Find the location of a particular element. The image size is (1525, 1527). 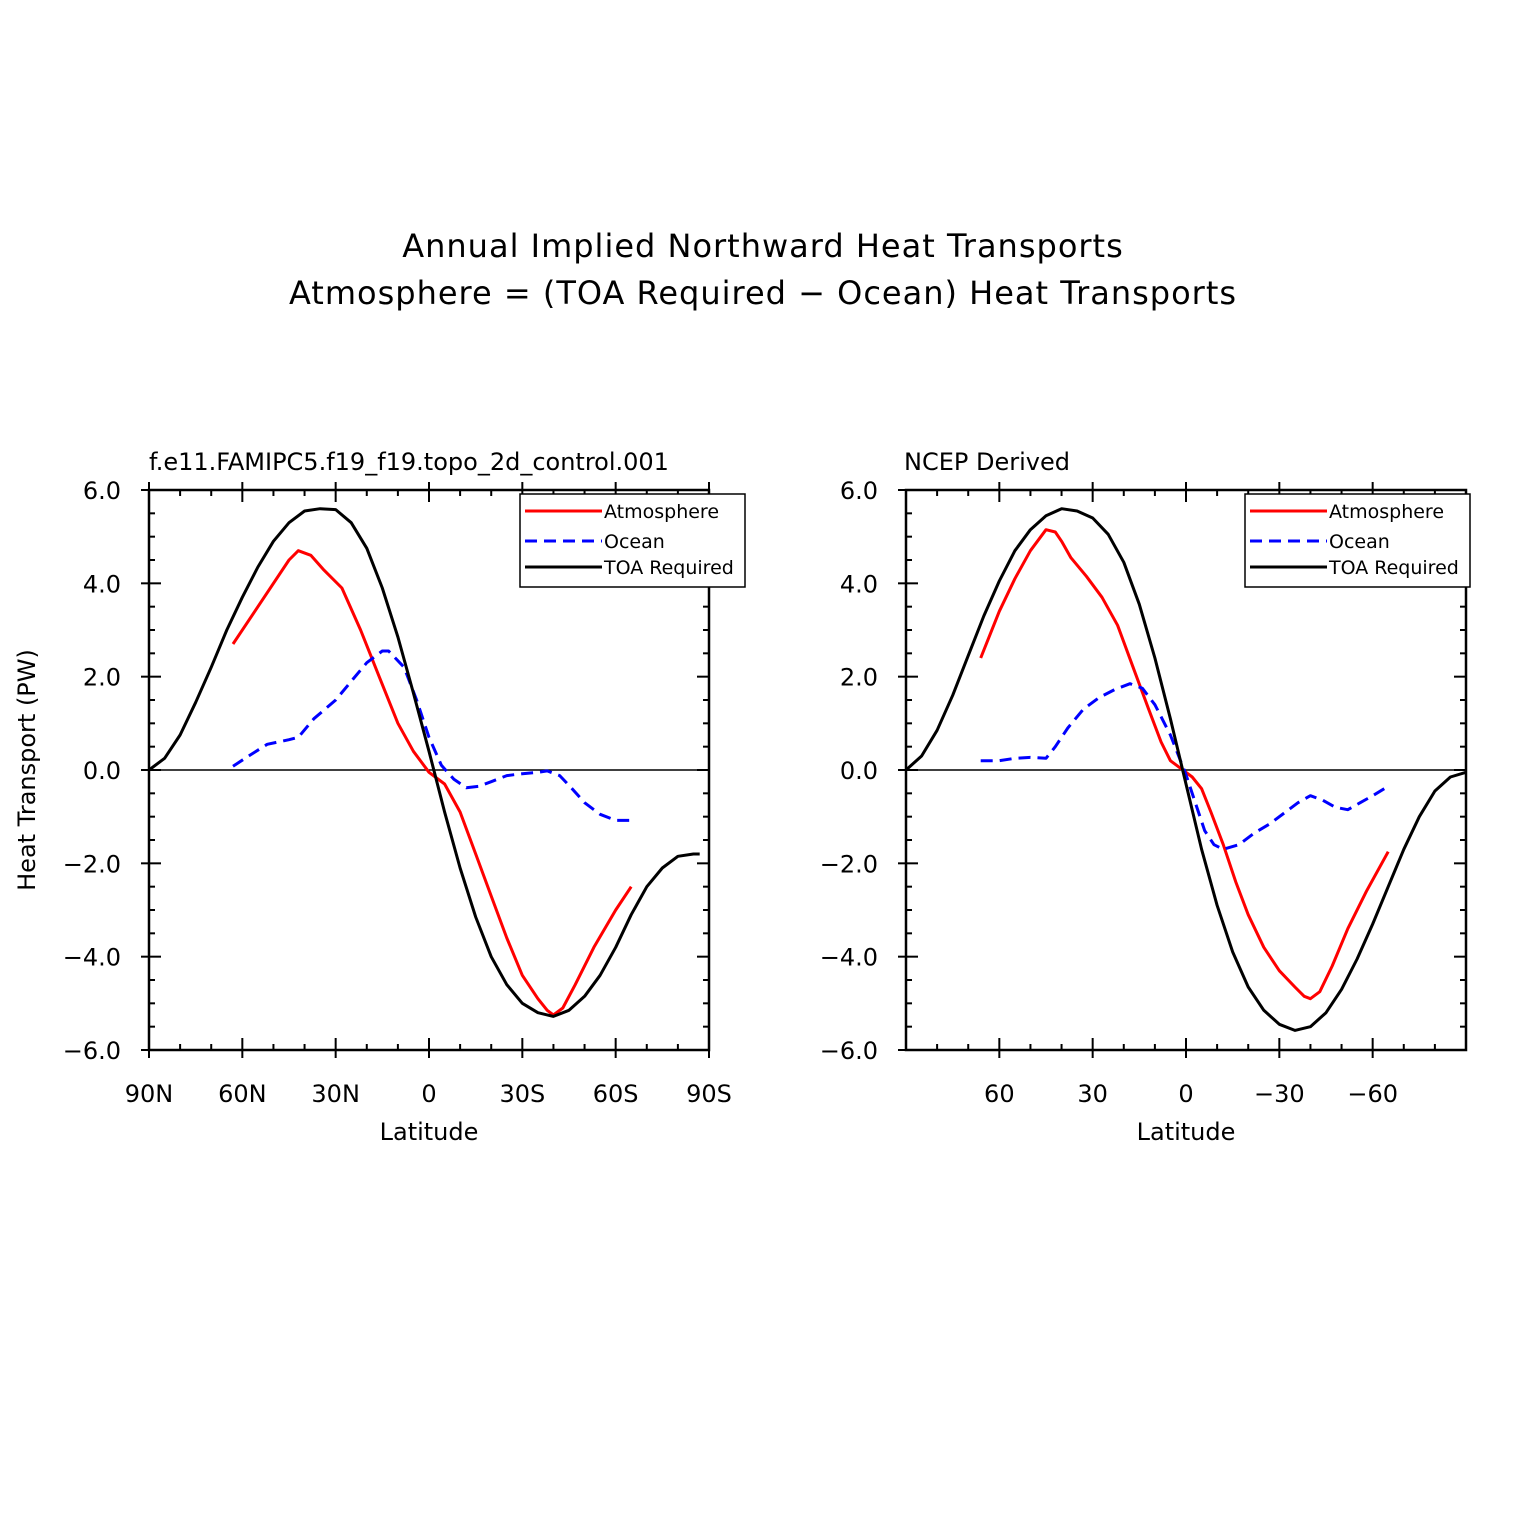

x-tick-label: −30 is located at coordinates (1279, 1094).